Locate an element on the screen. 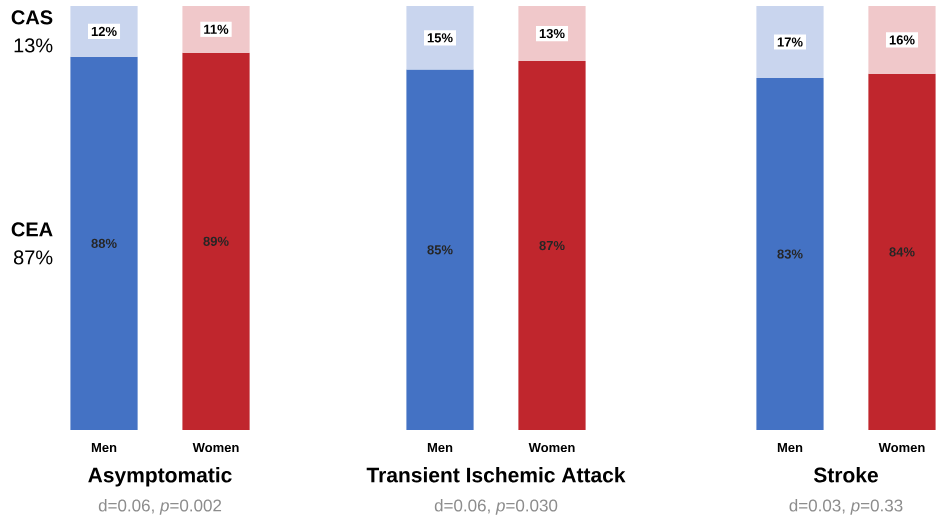 The width and height of the screenshot is (948, 524). series-label: CEA is located at coordinates (32, 229).